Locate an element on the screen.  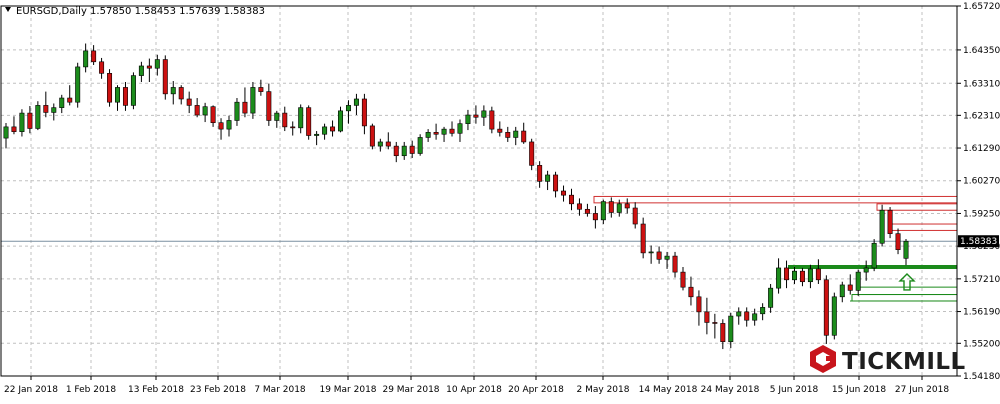
y-tick-label: 1.60270 is located at coordinates (981, 182).